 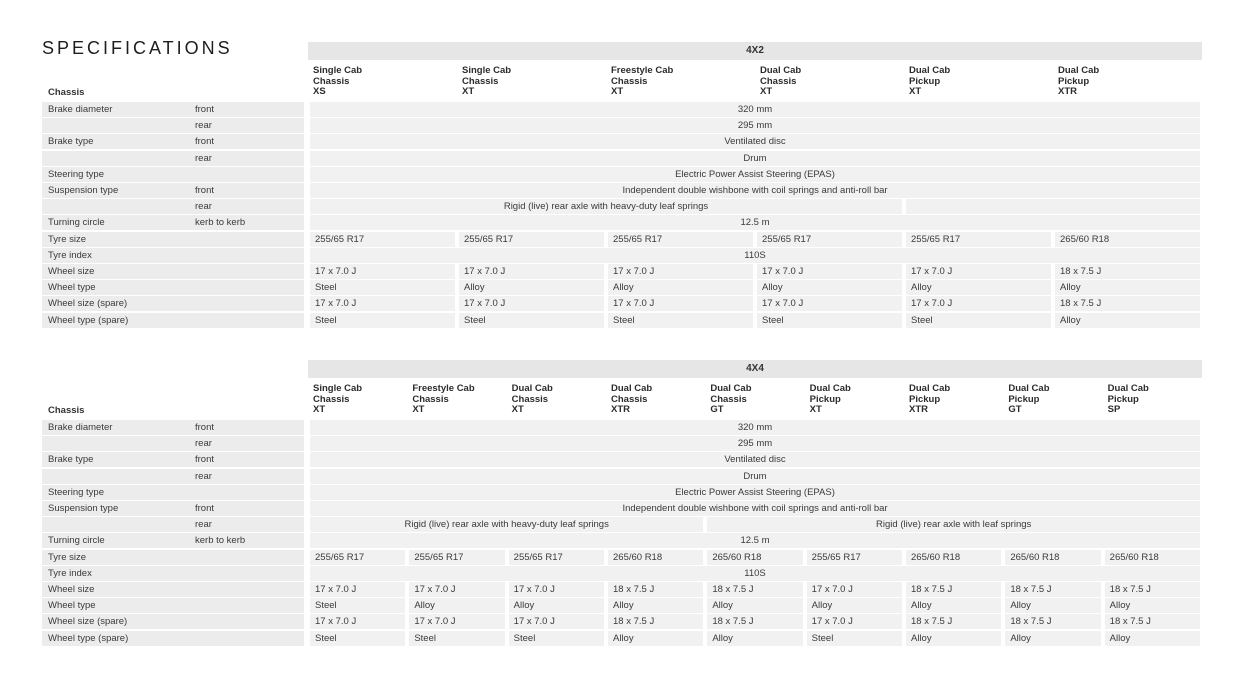 I want to click on table-cell: Ventilated disc, so click(x=755, y=460).